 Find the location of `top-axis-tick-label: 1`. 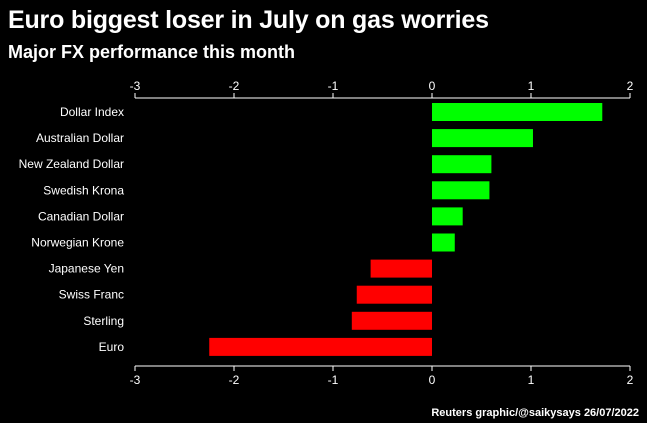

top-axis-tick-label: 1 is located at coordinates (531, 86).